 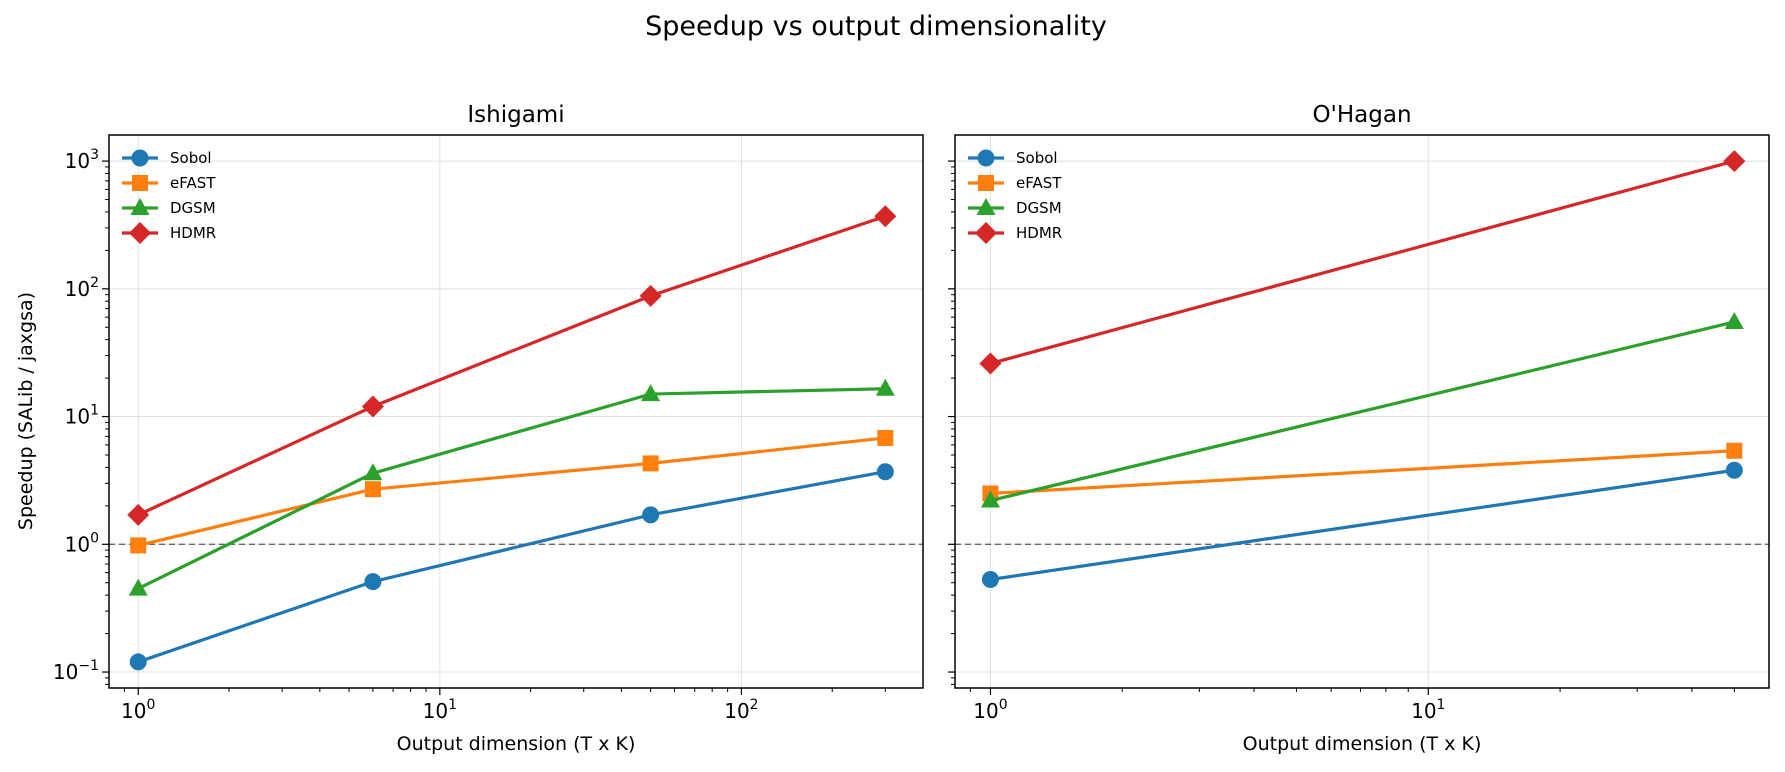 I want to click on ohagan-title: O'Hagan, so click(x=1361, y=115).